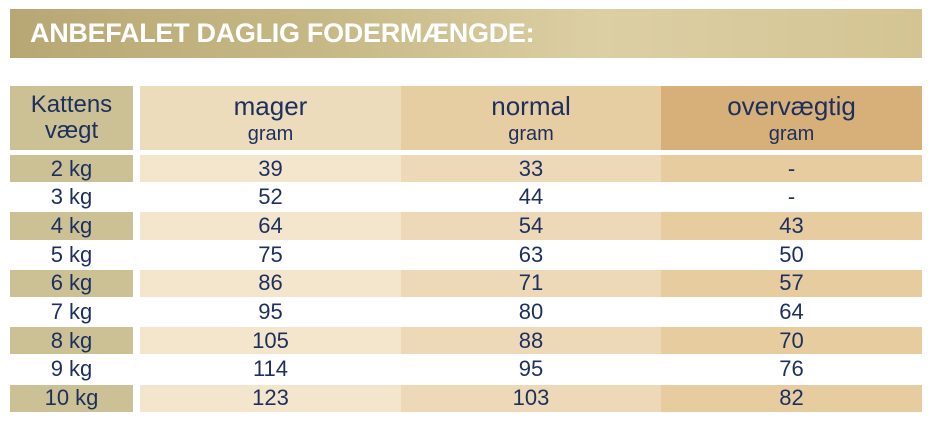  Describe the element at coordinates (270, 133) in the screenshot. I see `header-mager-unit: gram` at that location.